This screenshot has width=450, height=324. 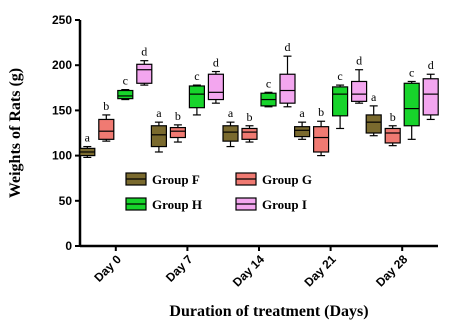 I want to click on box-group-f-1: a, so click(x=158, y=129).